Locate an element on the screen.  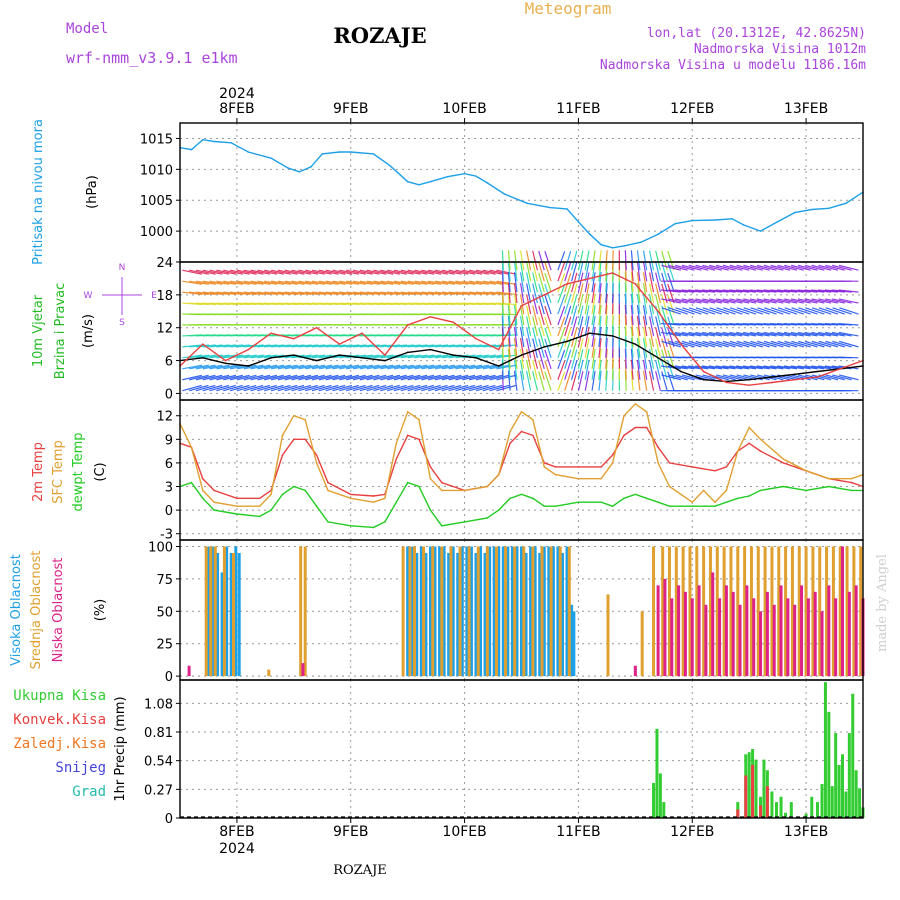
top-time-label: 11FEB is located at coordinates (578, 109).